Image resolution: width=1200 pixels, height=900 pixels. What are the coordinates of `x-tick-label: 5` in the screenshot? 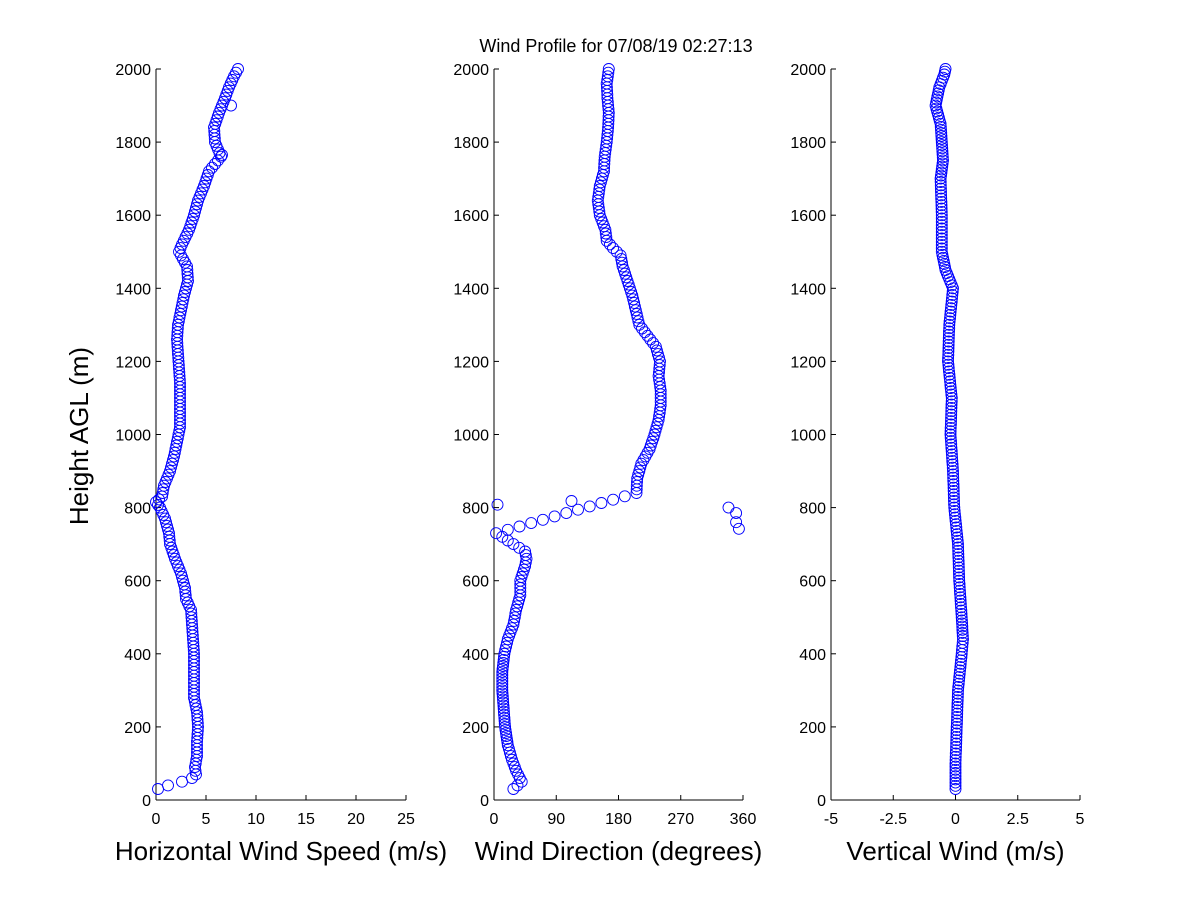 It's located at (1080, 819).